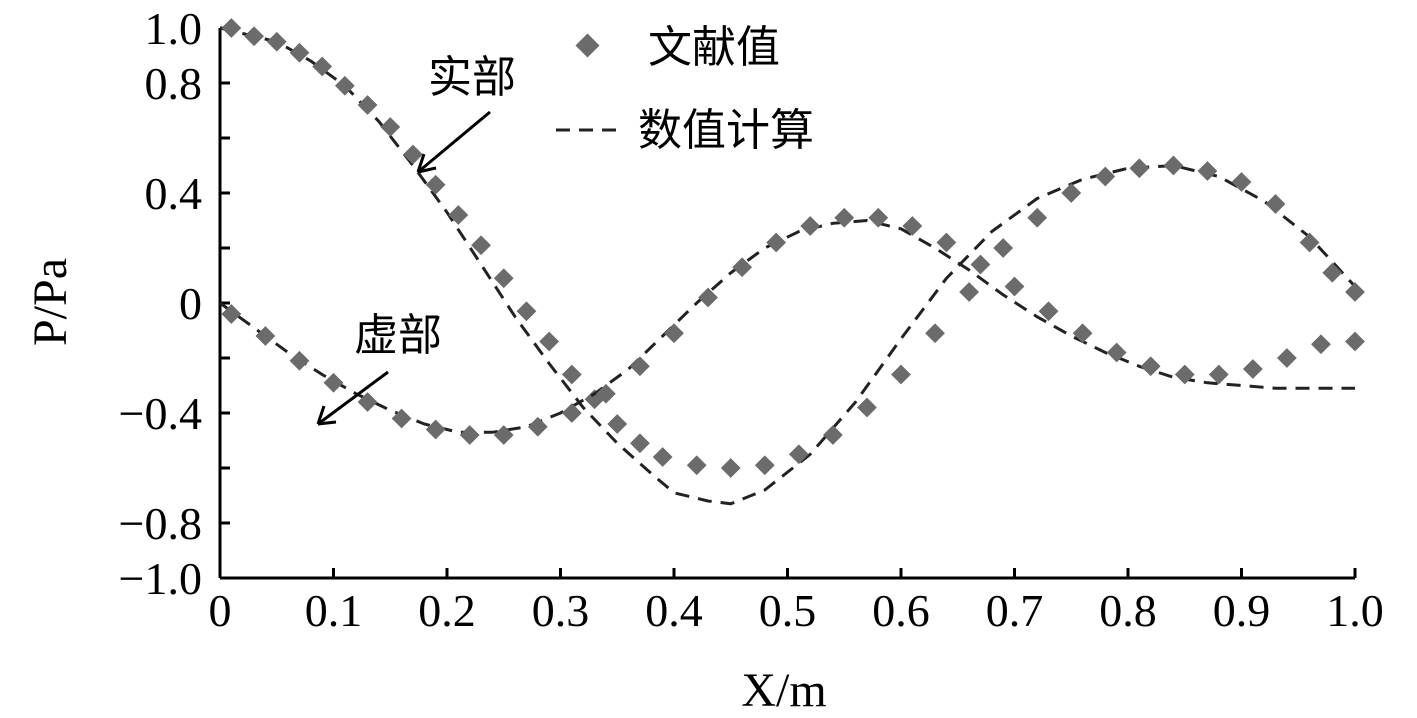 This screenshot has width=1417, height=718. Describe the element at coordinates (685, 89) in the screenshot. I see `legend: 文献值 数值计算` at that location.